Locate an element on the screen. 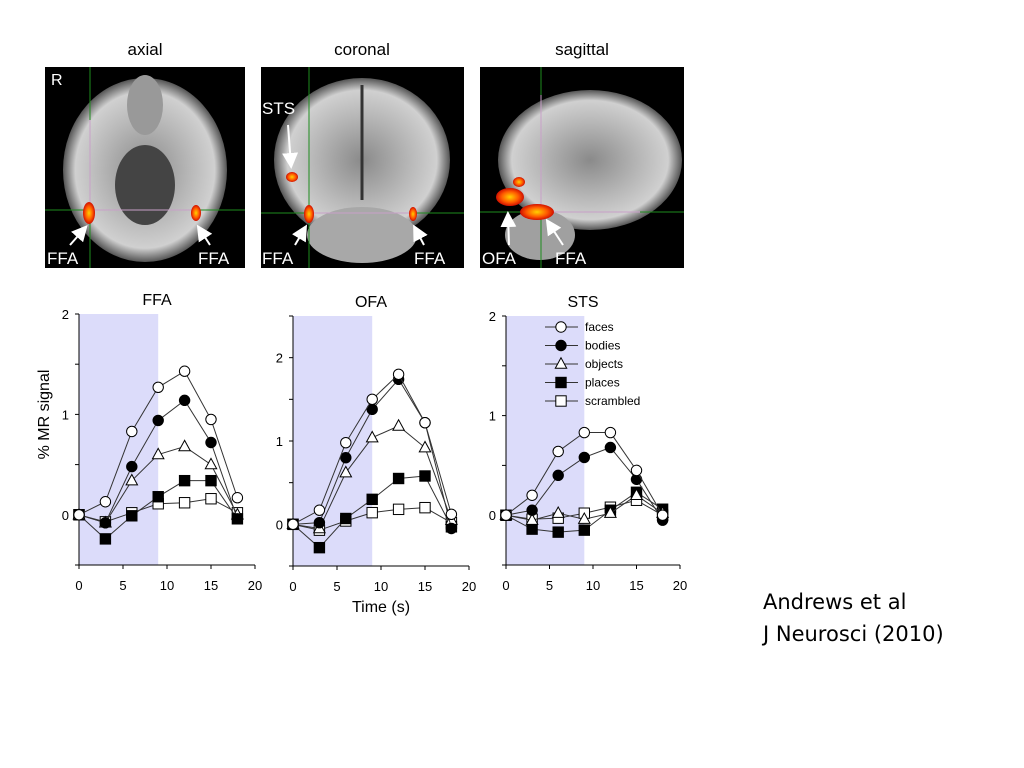 This screenshot has height=768, width=1024. citation: Andrews et al J Neurosci (2010) is located at coordinates (853, 618).